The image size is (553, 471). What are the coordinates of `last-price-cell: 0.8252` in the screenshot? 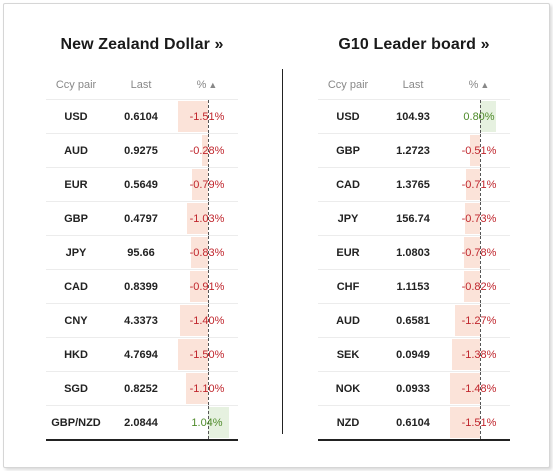 It's located at (141, 388).